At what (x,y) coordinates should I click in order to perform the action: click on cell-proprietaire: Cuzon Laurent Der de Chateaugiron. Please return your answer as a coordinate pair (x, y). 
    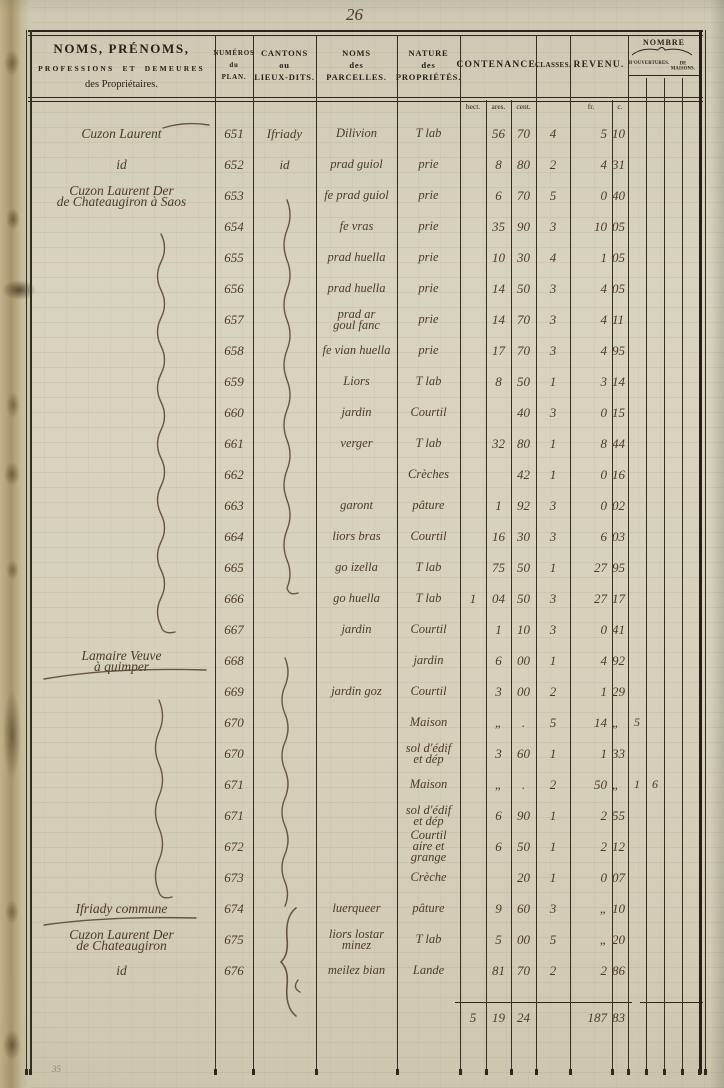
    Looking at the image, I should click on (121, 939).